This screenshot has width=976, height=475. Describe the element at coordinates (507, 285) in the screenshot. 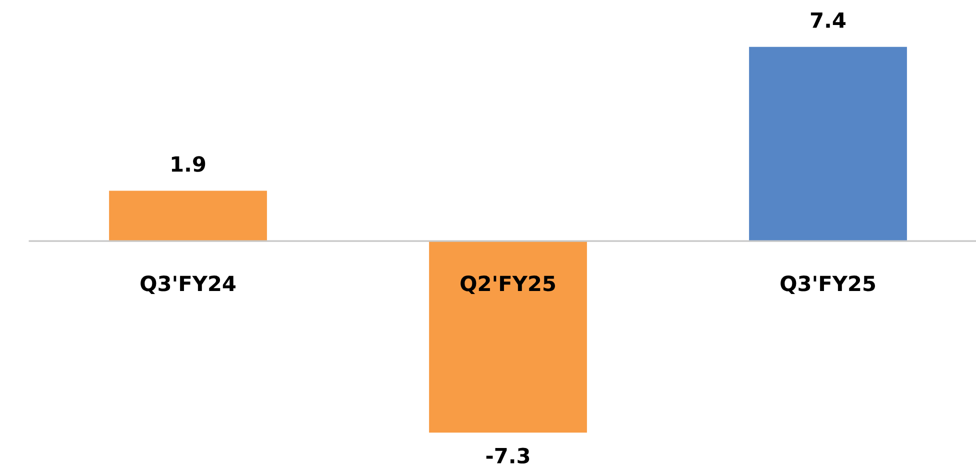

I see `x-tick-label: Q2'FY25` at that location.